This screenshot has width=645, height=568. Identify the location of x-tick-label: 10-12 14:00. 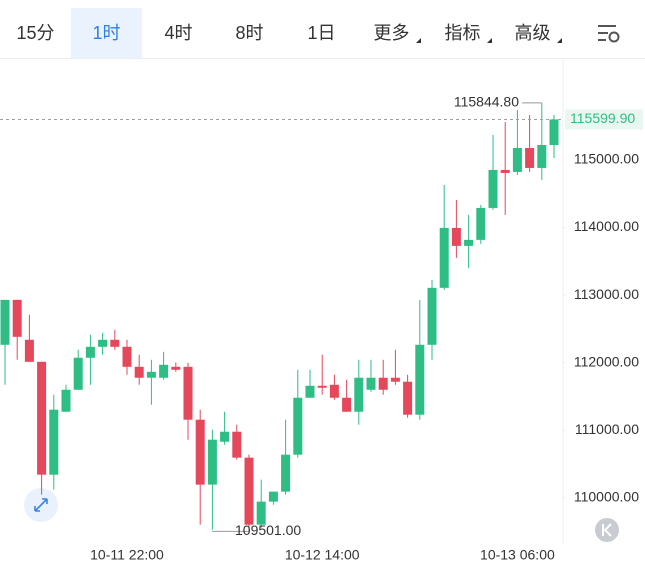
(322, 555).